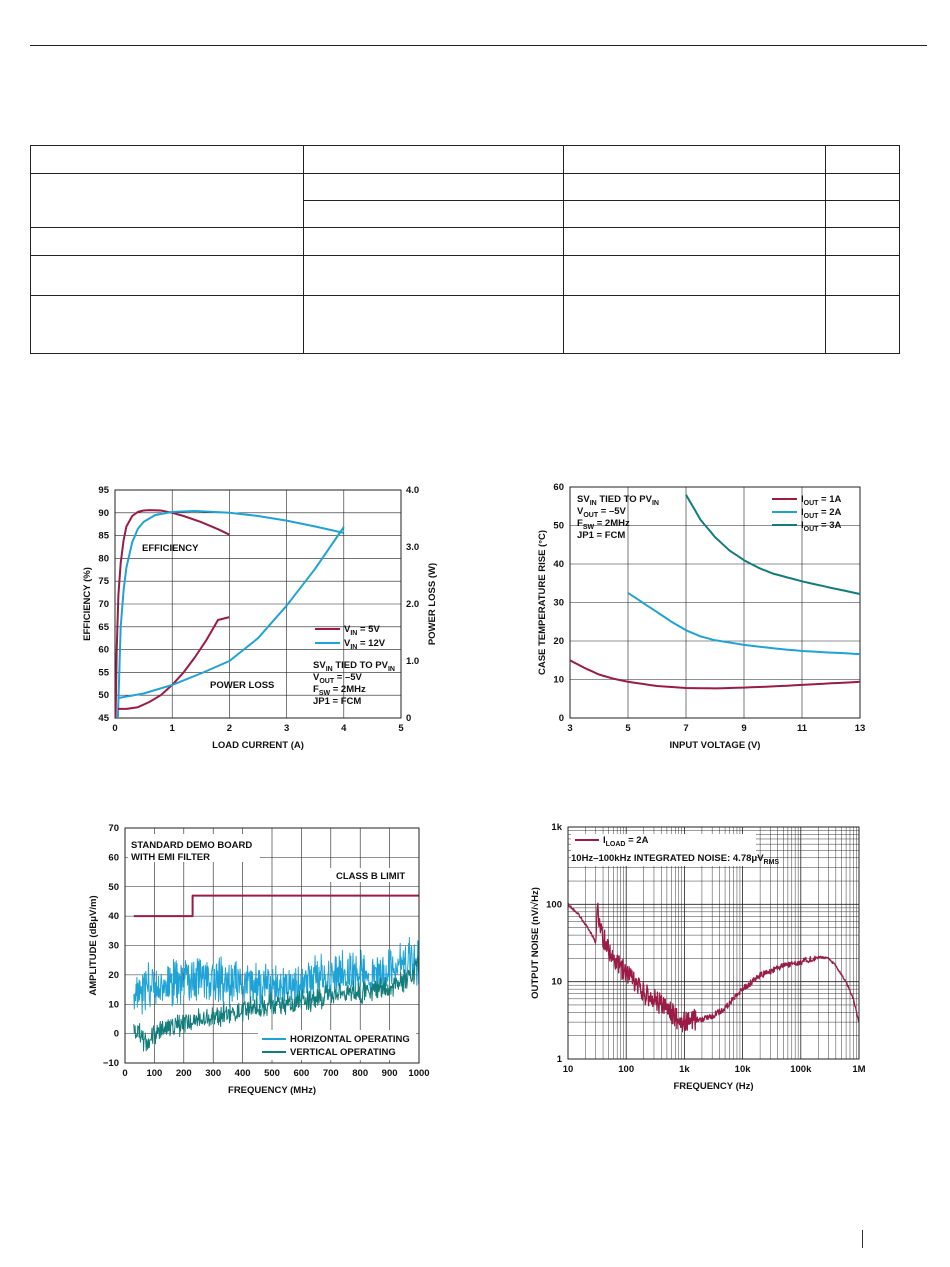 The image size is (950, 1267). What do you see at coordinates (103, 513) in the screenshot?
I see `y-tick-label: 90` at bounding box center [103, 513].